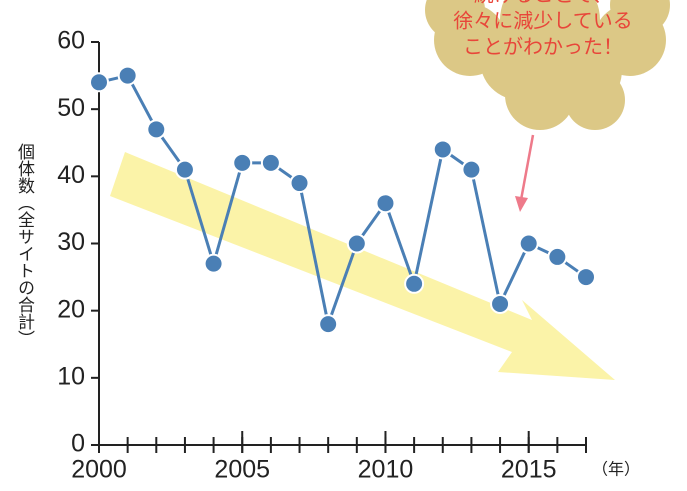 Image resolution: width=687 pixels, height=491 pixels. I want to click on x-tick-label: 2005, so click(242, 470).